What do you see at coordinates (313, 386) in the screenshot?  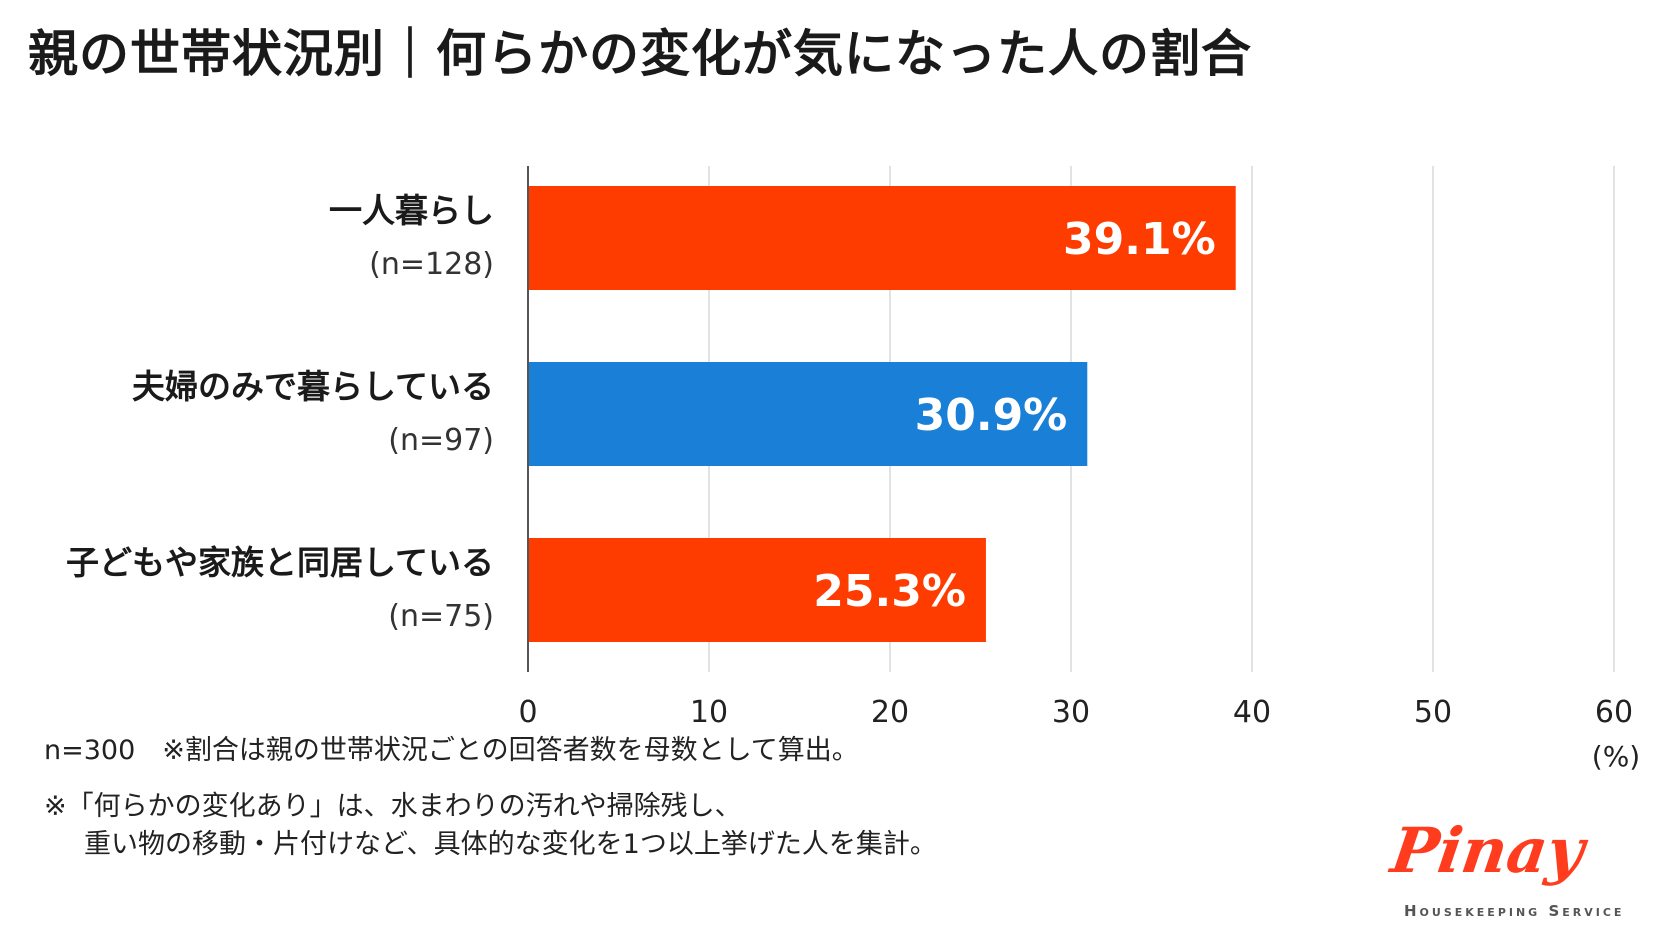 I see `category-label: 夫婦のみで暮らしている` at bounding box center [313, 386].